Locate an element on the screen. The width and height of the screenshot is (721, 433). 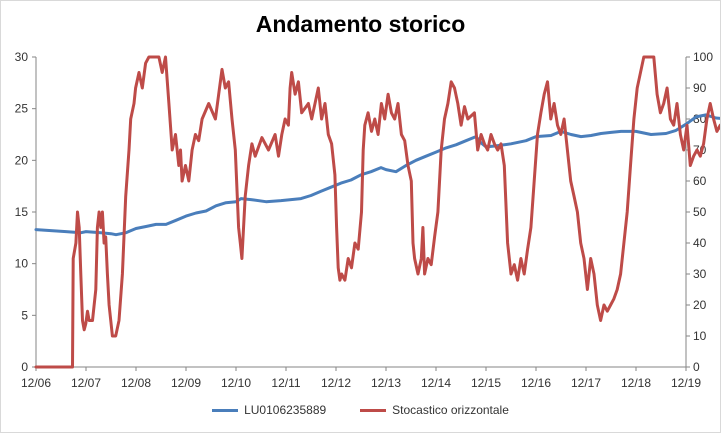
legend-label-series-2: Stocastico orizzontale is located at coordinates (450, 410).